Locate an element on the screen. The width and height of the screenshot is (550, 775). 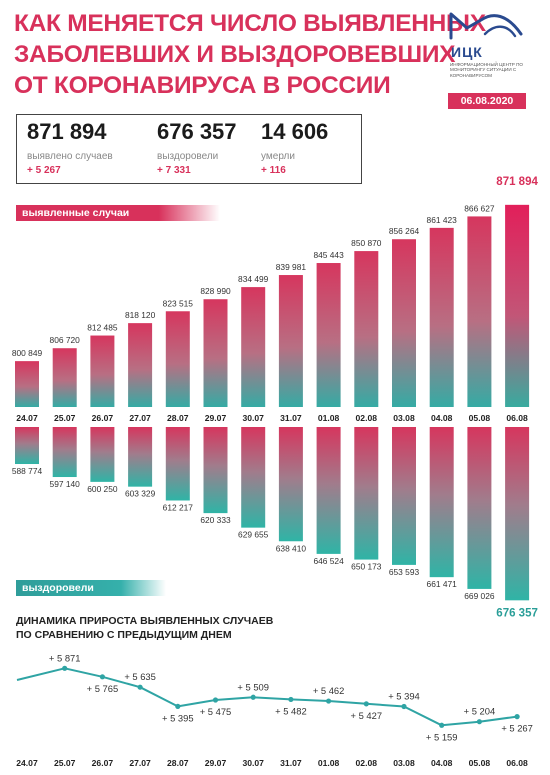
date-badge: 06.08.2020 is located at coordinates (487, 101).